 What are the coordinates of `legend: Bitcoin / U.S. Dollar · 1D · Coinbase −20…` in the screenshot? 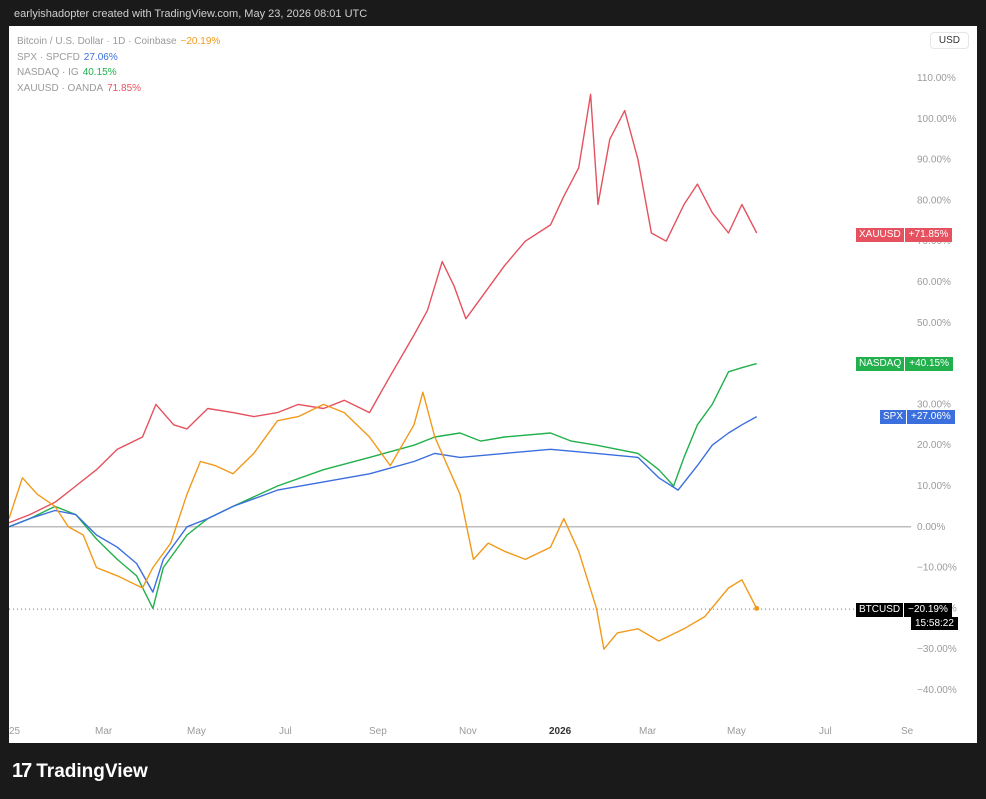 It's located at (118, 65).